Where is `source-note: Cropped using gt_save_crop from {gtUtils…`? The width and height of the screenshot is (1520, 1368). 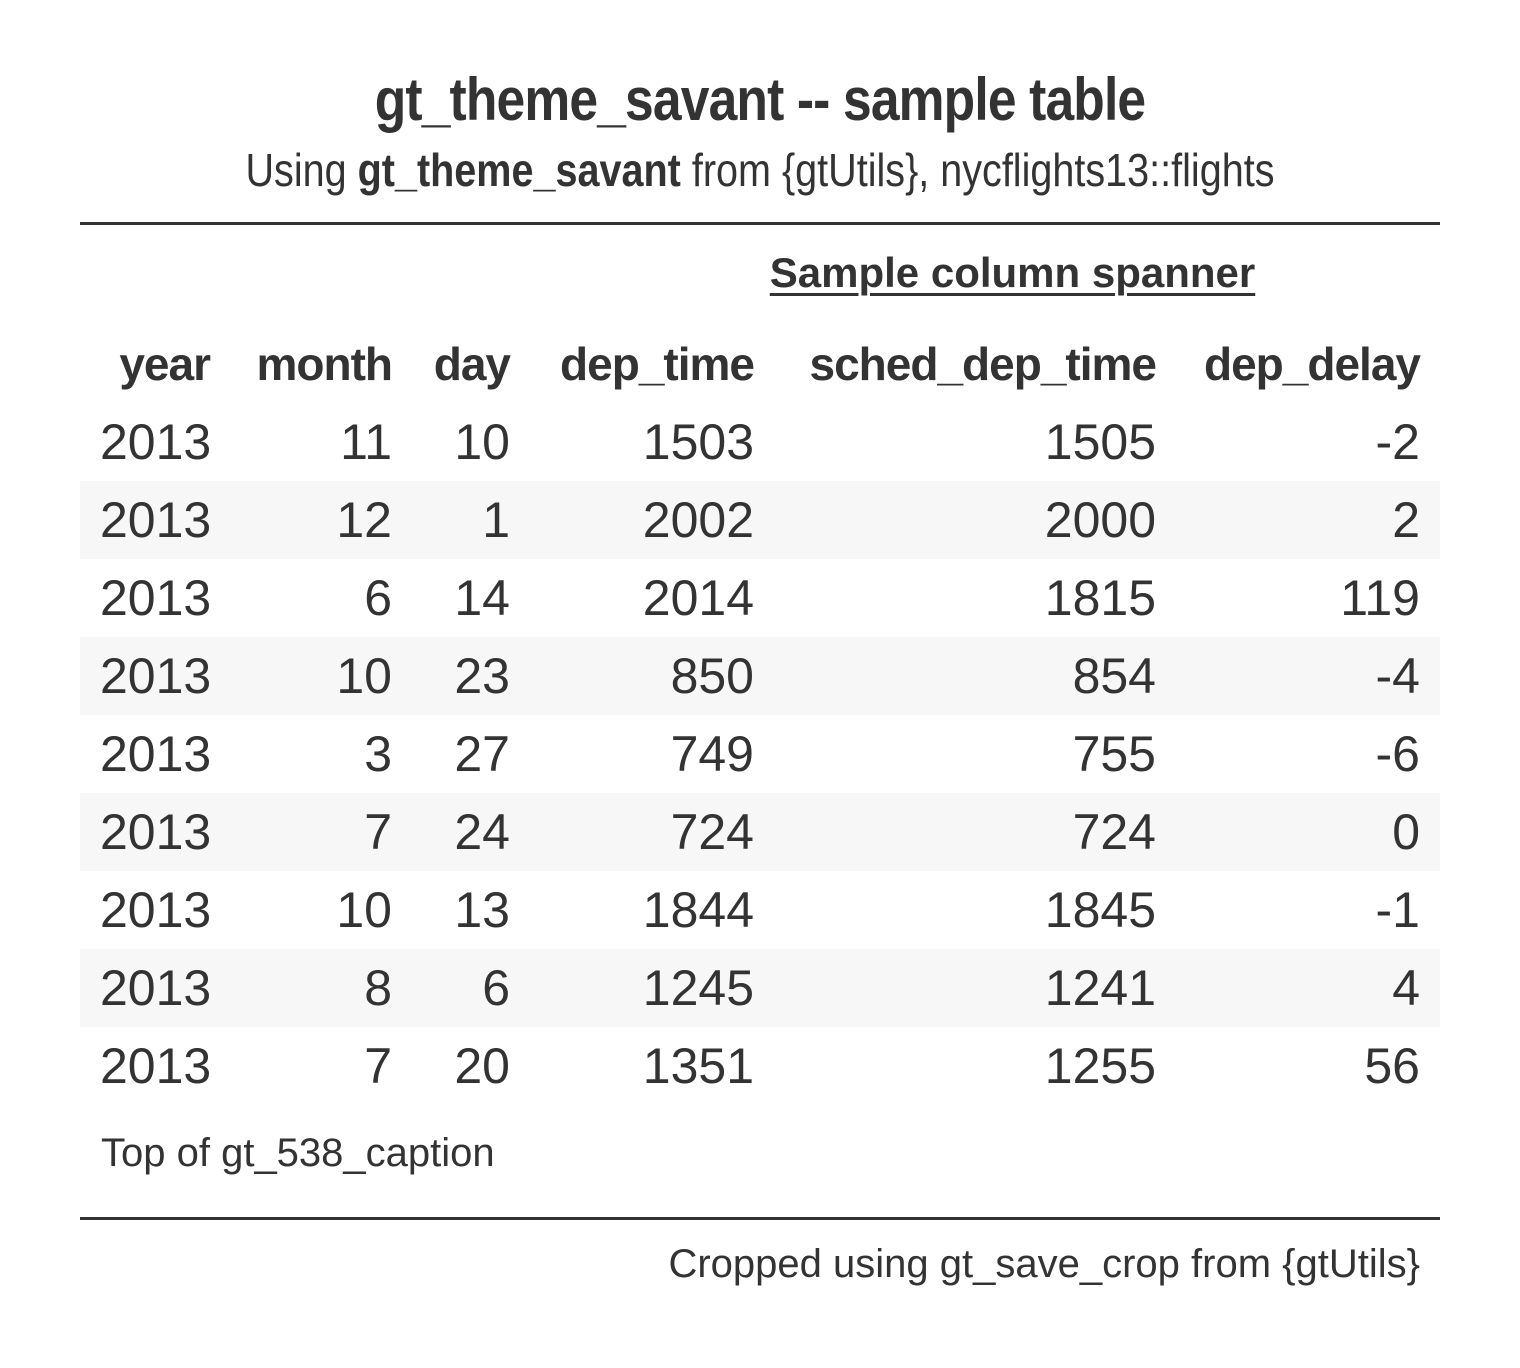
source-note: Cropped using gt_save_crop from {gtUtils… is located at coordinates (1044, 1264).